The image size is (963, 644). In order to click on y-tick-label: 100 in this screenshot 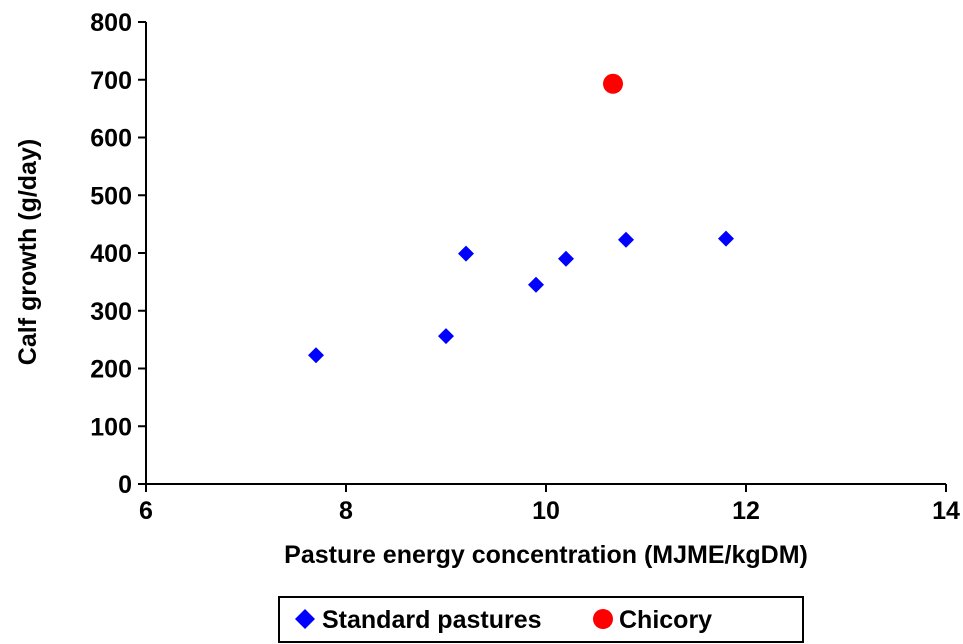, I will do `click(111, 427)`.